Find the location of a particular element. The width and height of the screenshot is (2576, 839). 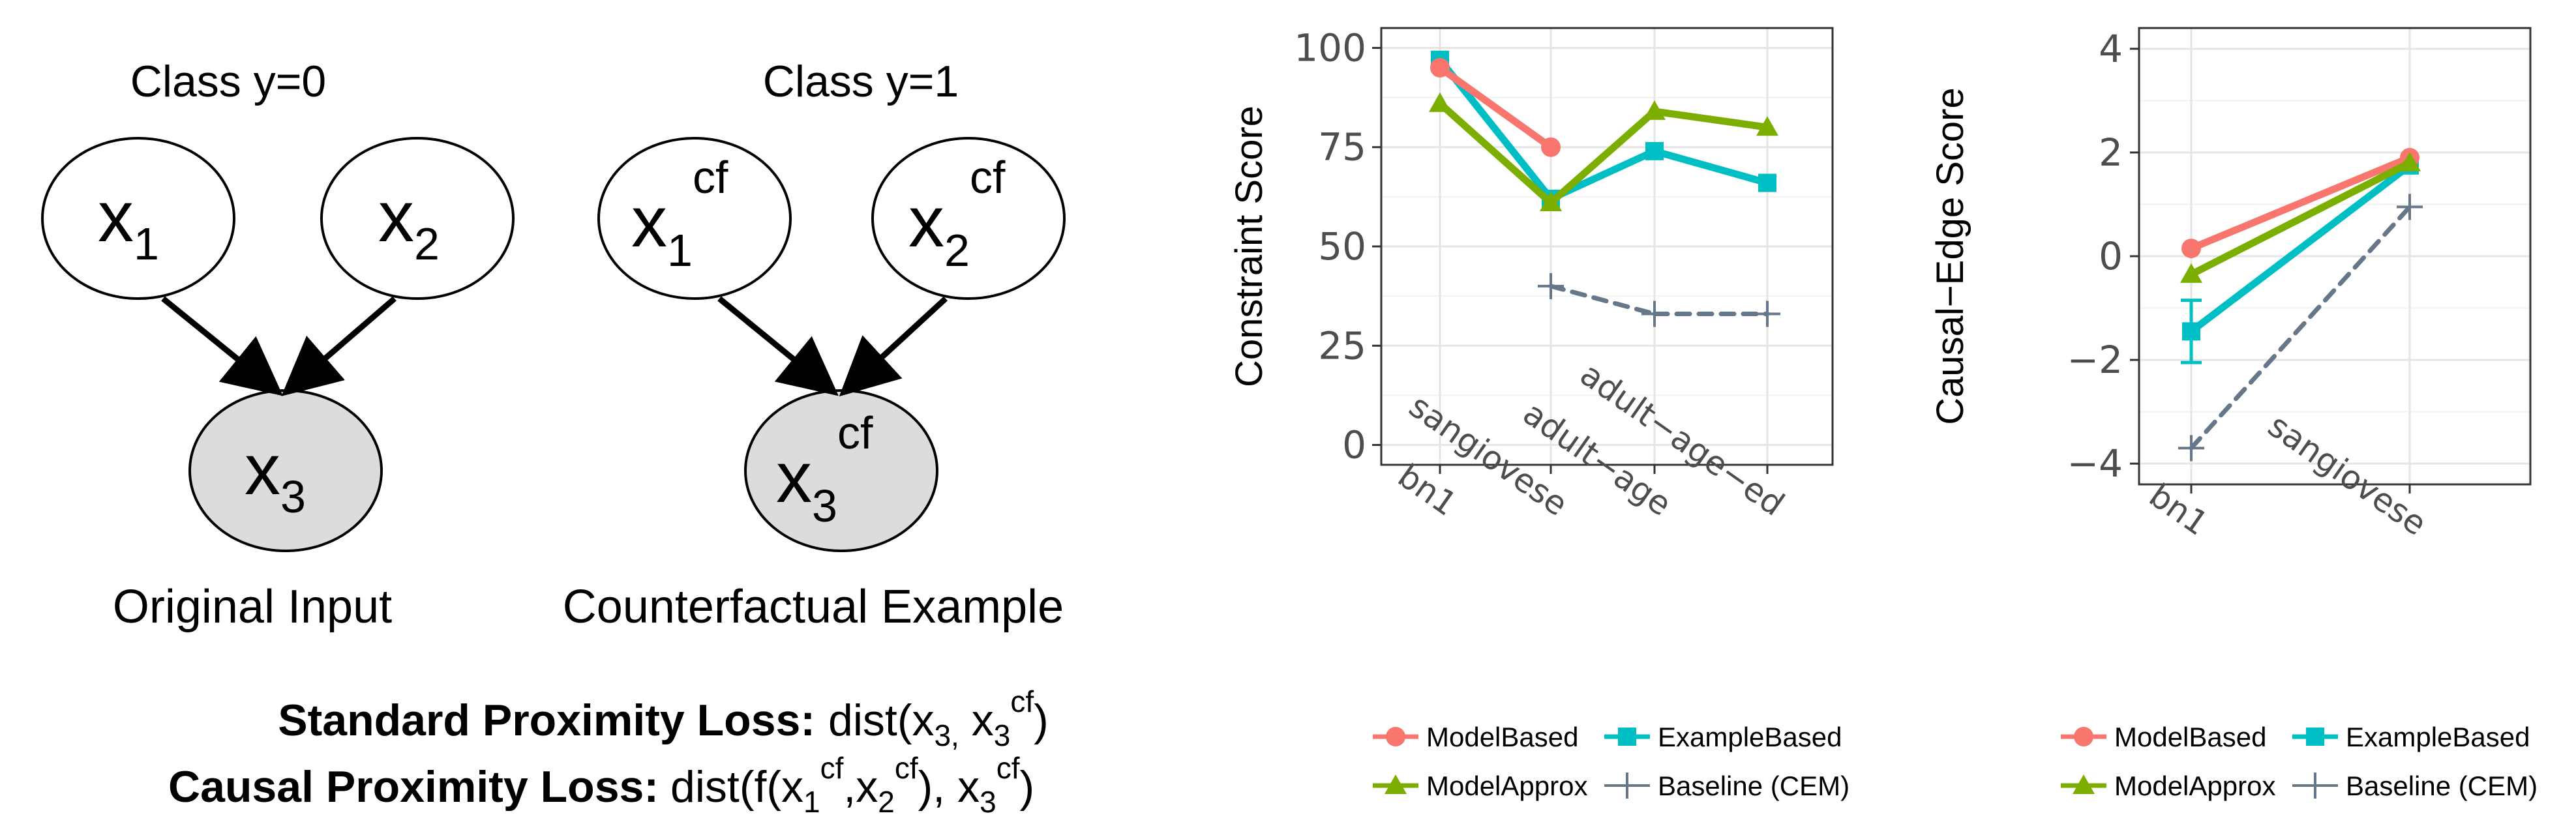

edge-x2cf-x3cf is located at coordinates (893, 346).